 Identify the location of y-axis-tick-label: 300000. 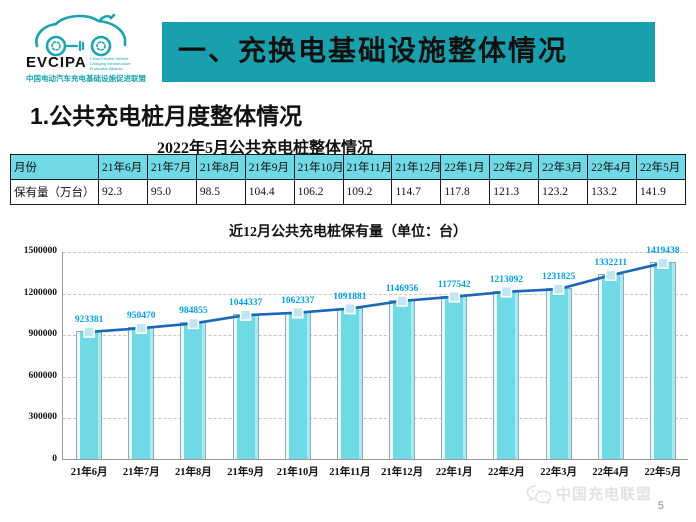
(43, 417).